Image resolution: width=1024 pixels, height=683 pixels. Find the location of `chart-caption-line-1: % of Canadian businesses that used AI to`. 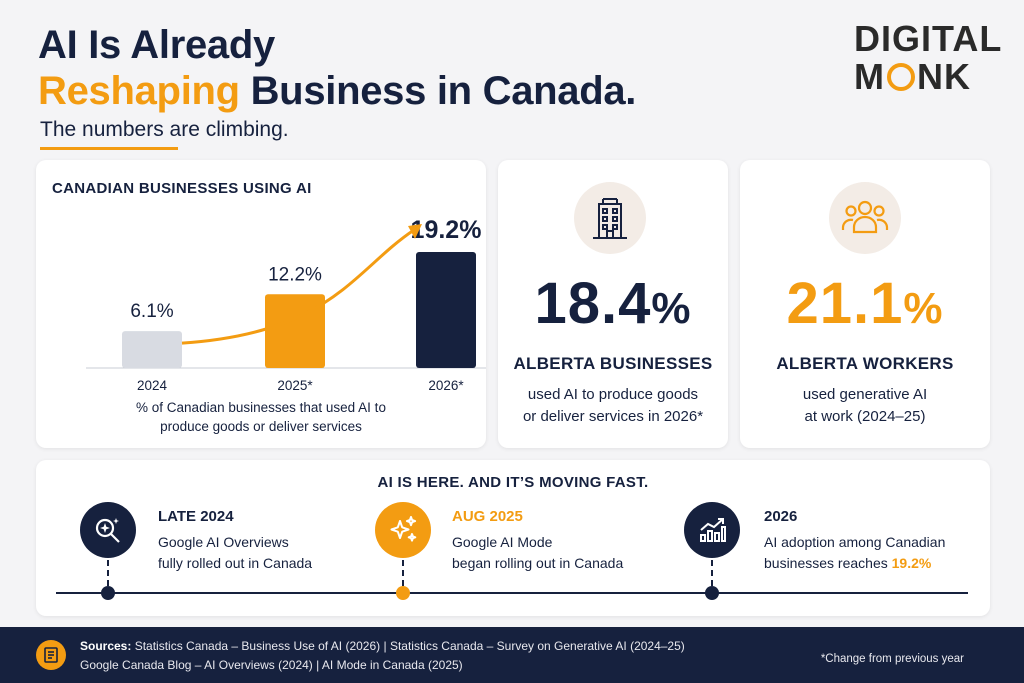

chart-caption-line-1: % of Canadian businesses that used AI to is located at coordinates (261, 407).